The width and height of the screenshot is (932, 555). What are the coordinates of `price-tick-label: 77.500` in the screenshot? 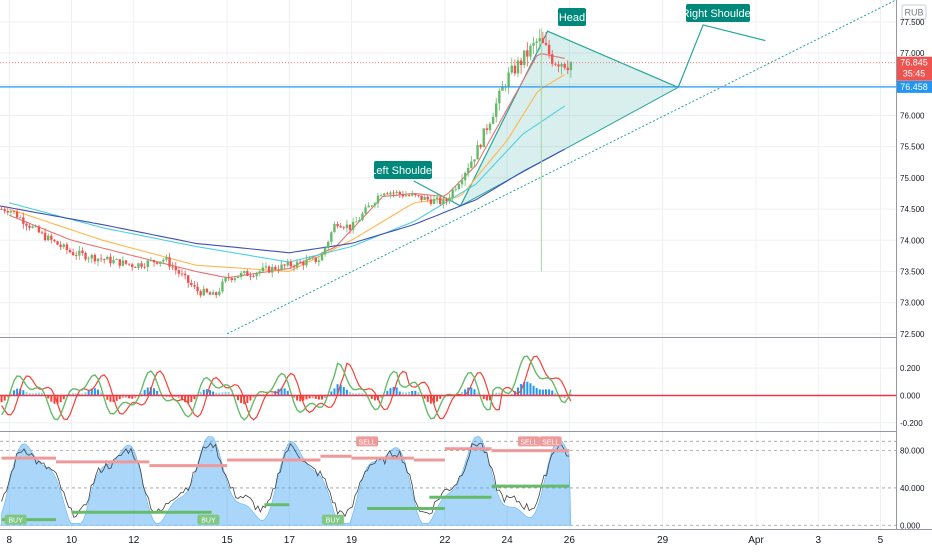 It's located at (912, 22).